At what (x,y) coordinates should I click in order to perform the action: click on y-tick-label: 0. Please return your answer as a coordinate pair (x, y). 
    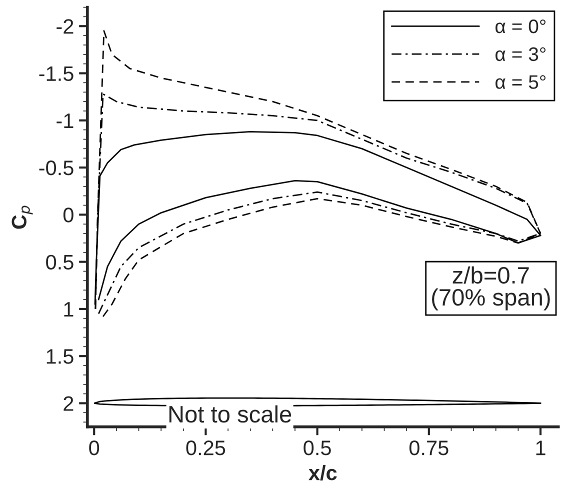
    Looking at the image, I should click on (68, 215).